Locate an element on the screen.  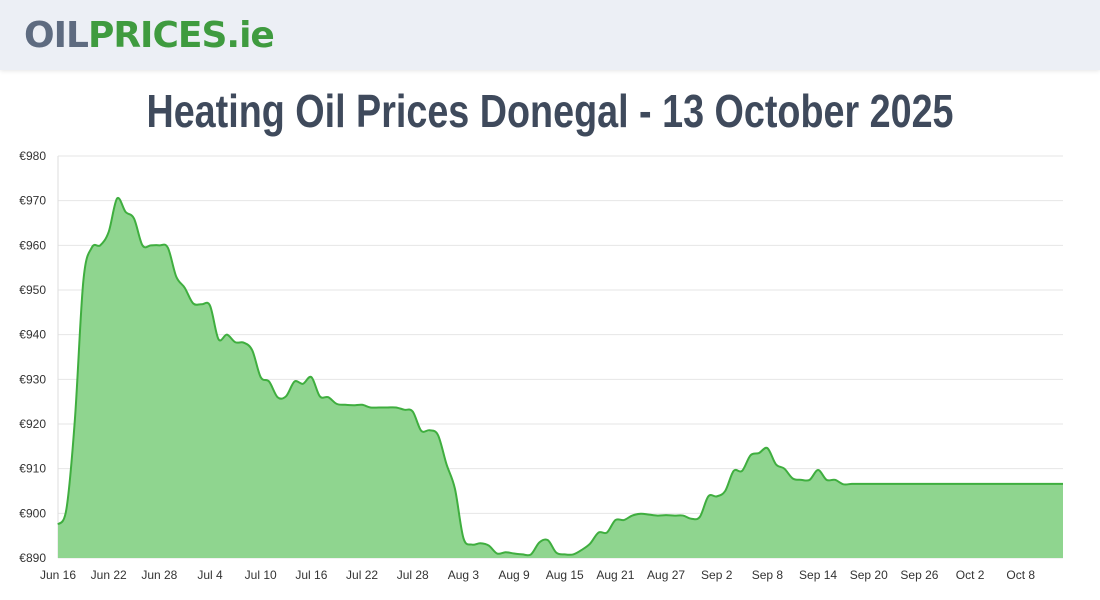
x-tick-label: Oct 8 is located at coordinates (1020, 575).